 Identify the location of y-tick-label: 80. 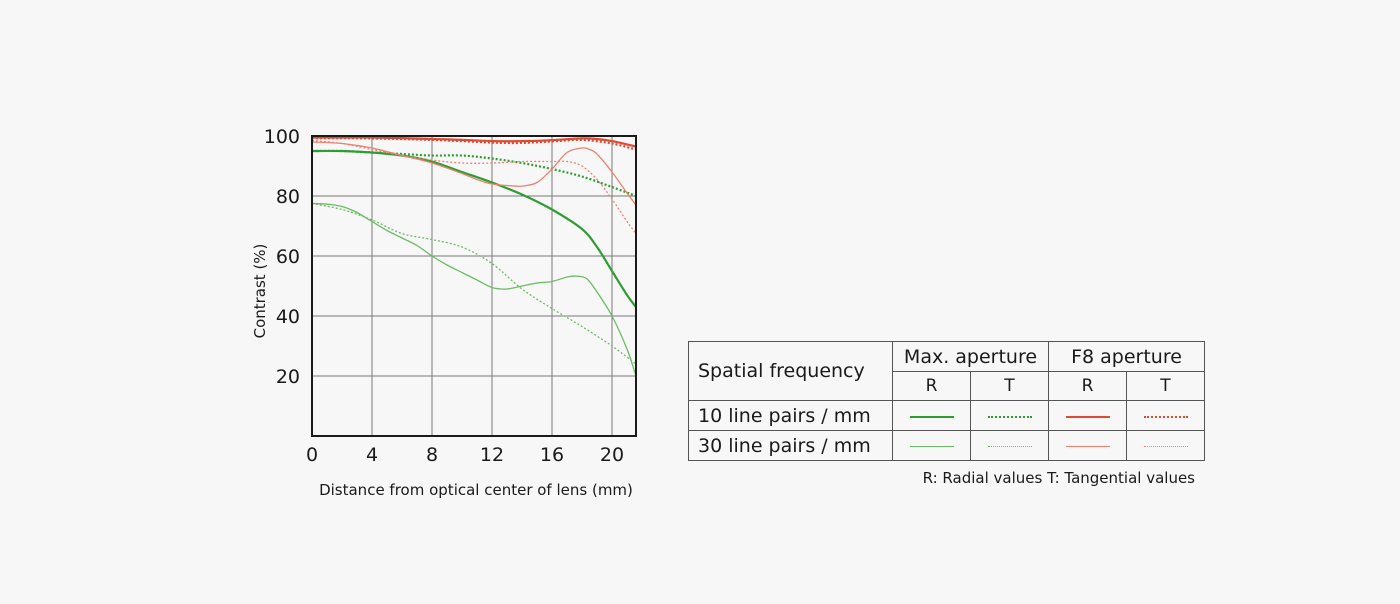
(288, 197).